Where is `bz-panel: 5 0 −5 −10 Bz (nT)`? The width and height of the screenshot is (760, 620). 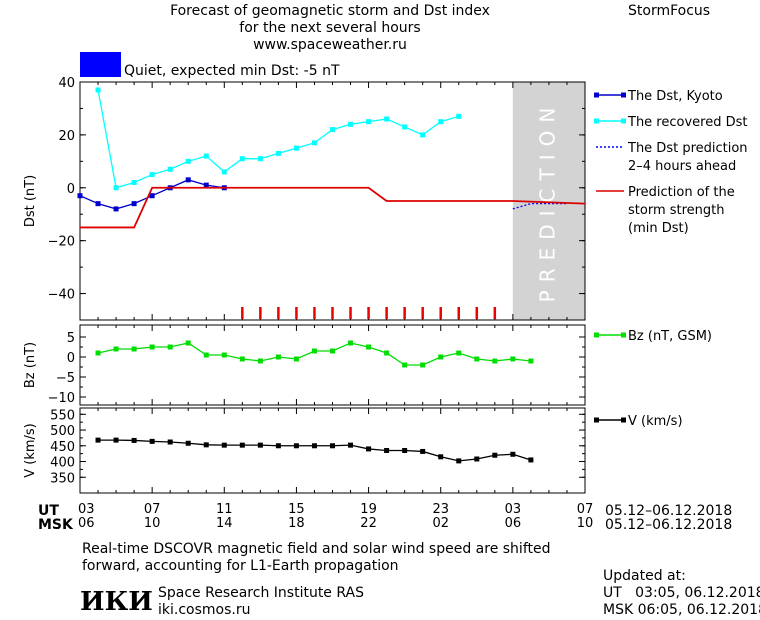 bz-panel: 5 0 −5 −10 Bz (nT) is located at coordinates (304, 365).